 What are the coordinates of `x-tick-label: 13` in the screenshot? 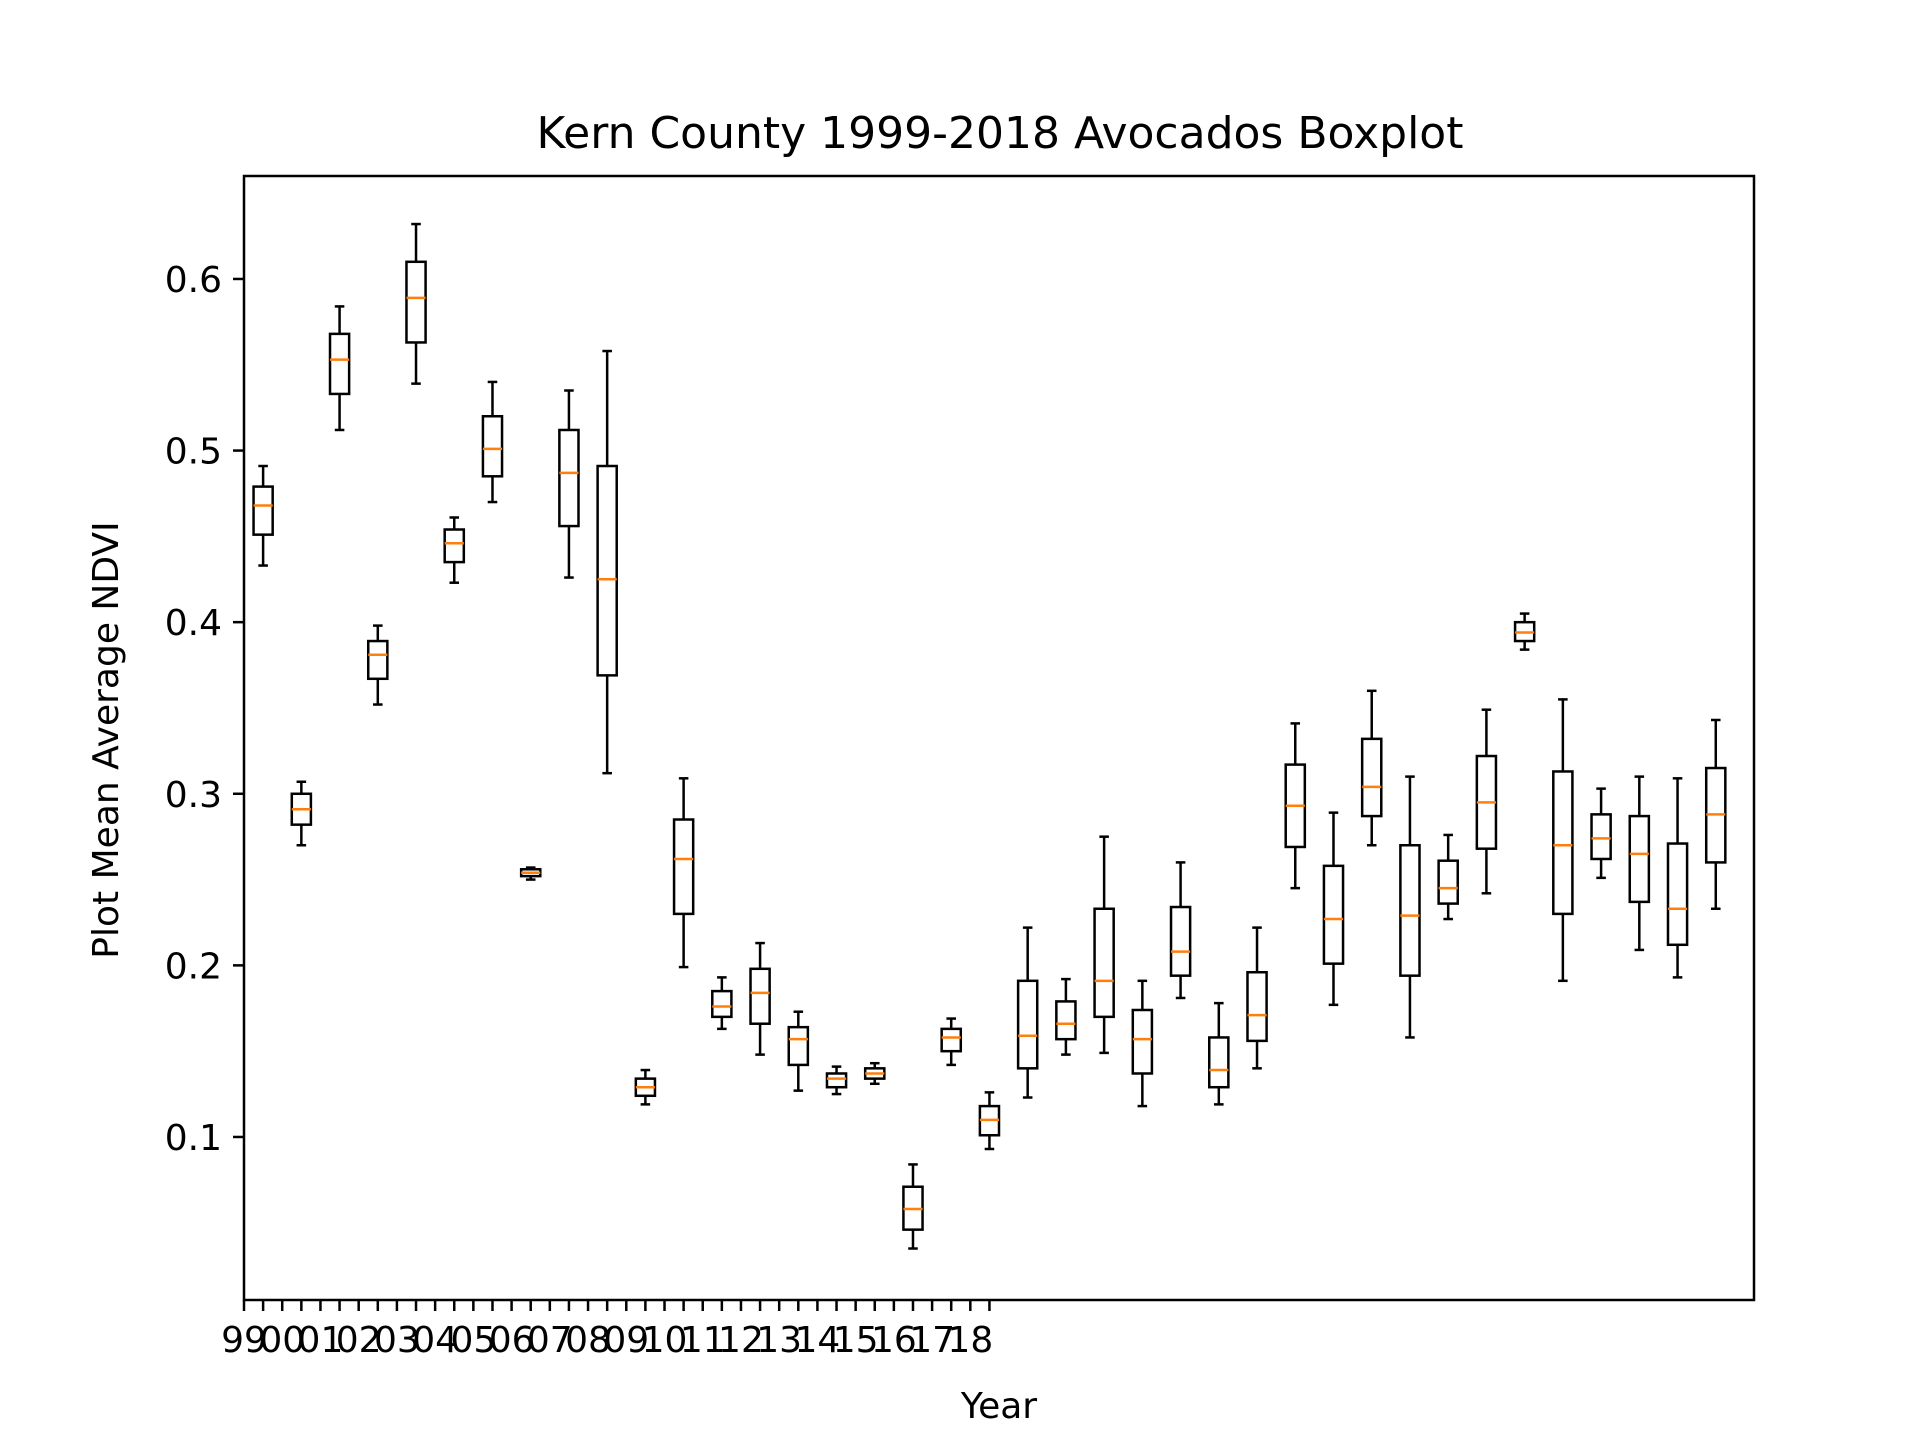 It's located at (779, 1340).